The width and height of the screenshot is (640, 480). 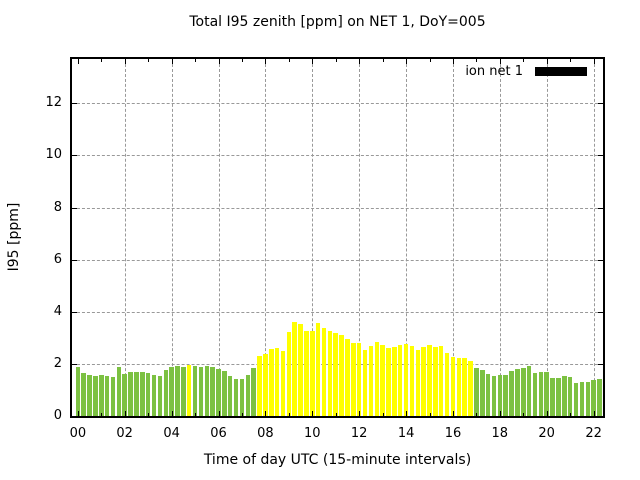 What do you see at coordinates (101, 395) in the screenshot?
I see `bar-01:00` at bounding box center [101, 395].